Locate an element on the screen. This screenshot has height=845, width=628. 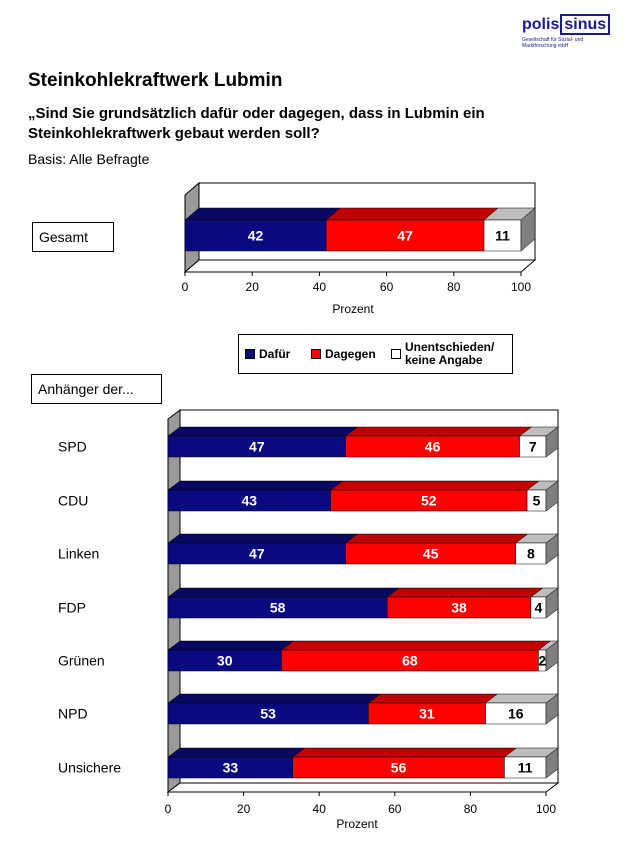
bar-spd-end-face is located at coordinates (552, 442).